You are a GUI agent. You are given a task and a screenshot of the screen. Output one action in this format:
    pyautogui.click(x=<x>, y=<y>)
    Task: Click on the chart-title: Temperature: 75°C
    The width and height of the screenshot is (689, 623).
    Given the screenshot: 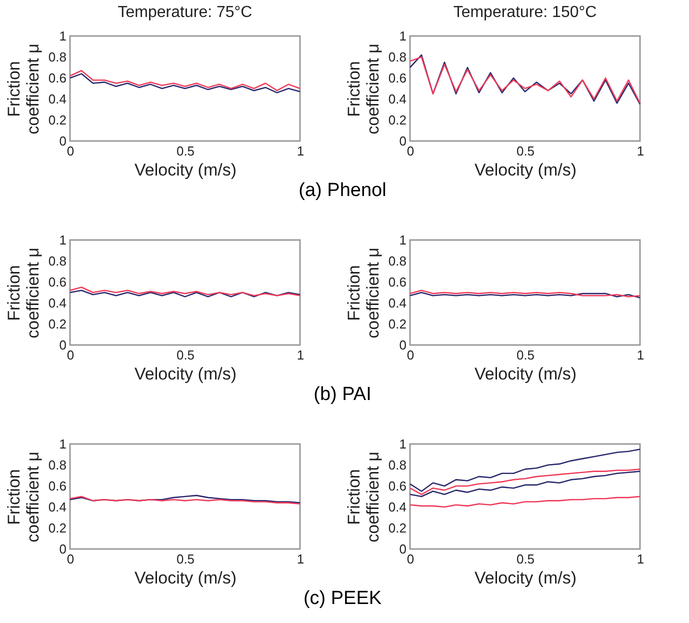 What is the action you would take?
    pyautogui.click(x=185, y=12)
    